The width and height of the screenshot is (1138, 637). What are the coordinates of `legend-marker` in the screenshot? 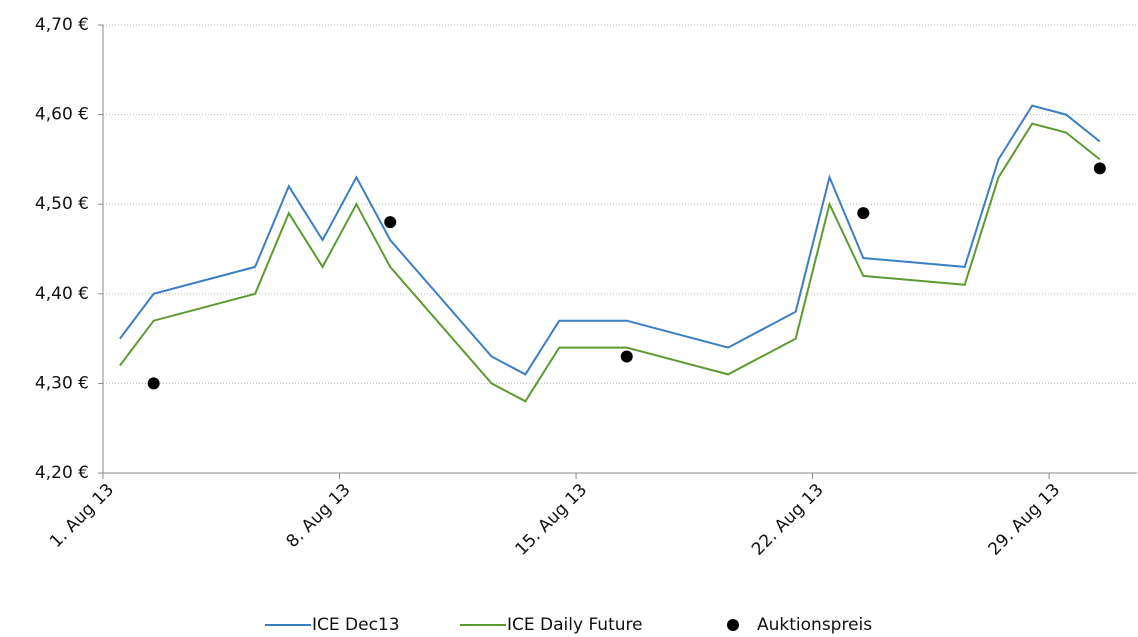 It's located at (733, 625).